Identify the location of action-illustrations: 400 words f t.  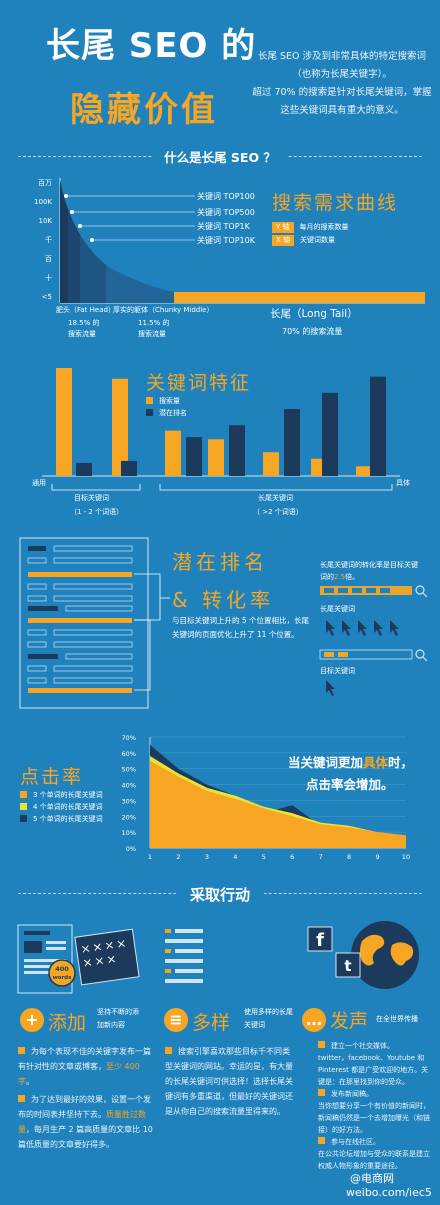
(218, 957).